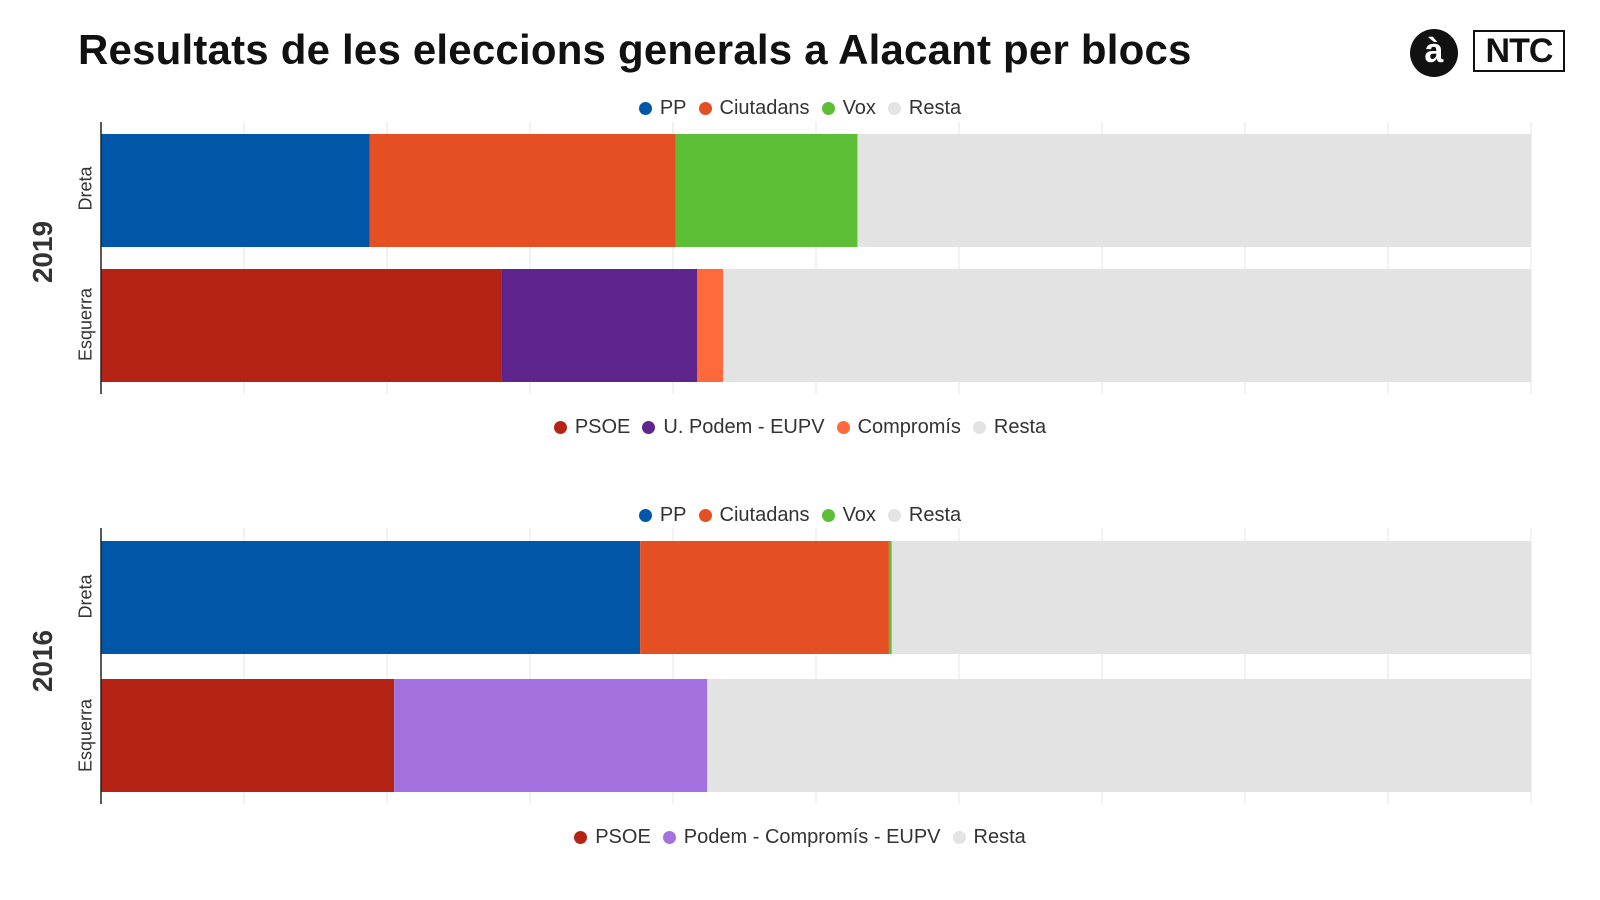  I want to click on legend-right-2019: PP Ciutadans Vox Resta, so click(800, 108).